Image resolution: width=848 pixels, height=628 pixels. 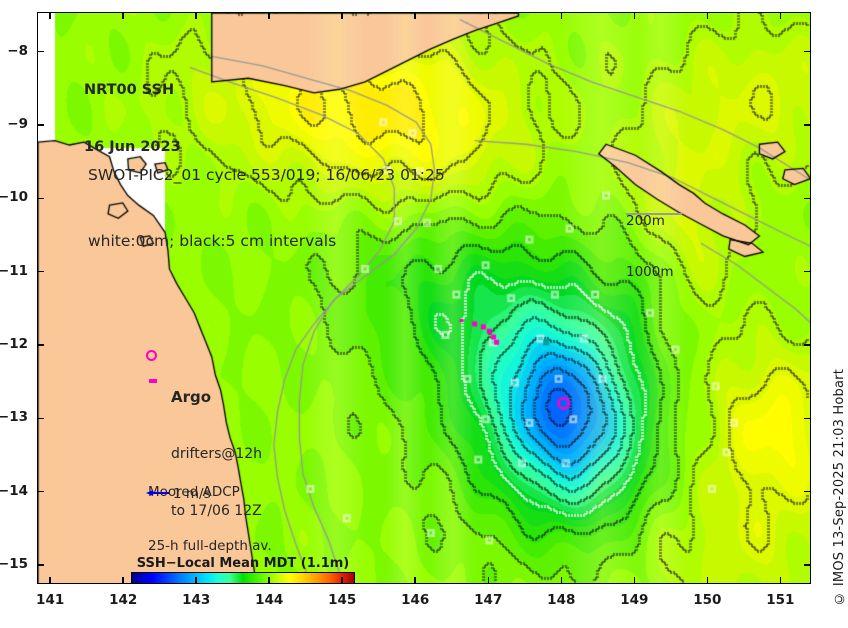 What do you see at coordinates (153, 381) in the screenshot?
I see `argo-drifter-tick-icon` at bounding box center [153, 381].